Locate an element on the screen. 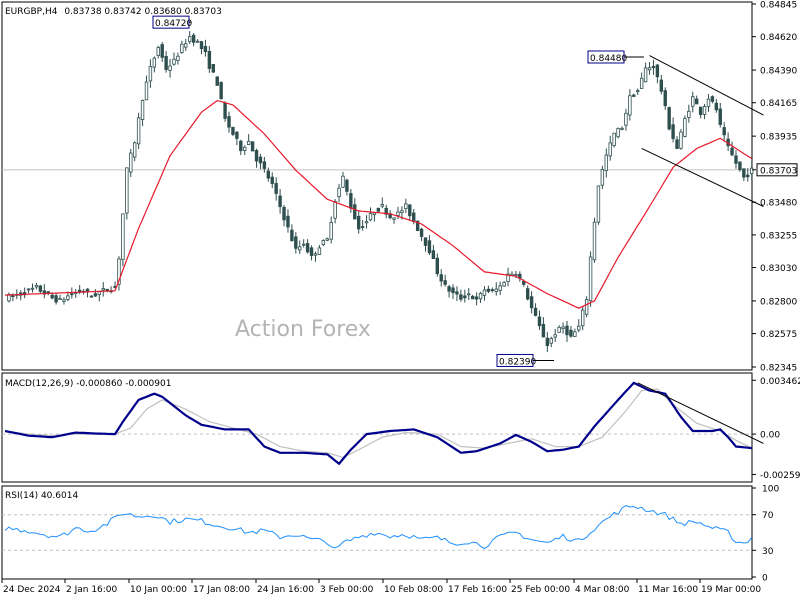 This screenshot has width=800, height=600. time-tick-label: 25 Feb 00:00 is located at coordinates (540, 590).